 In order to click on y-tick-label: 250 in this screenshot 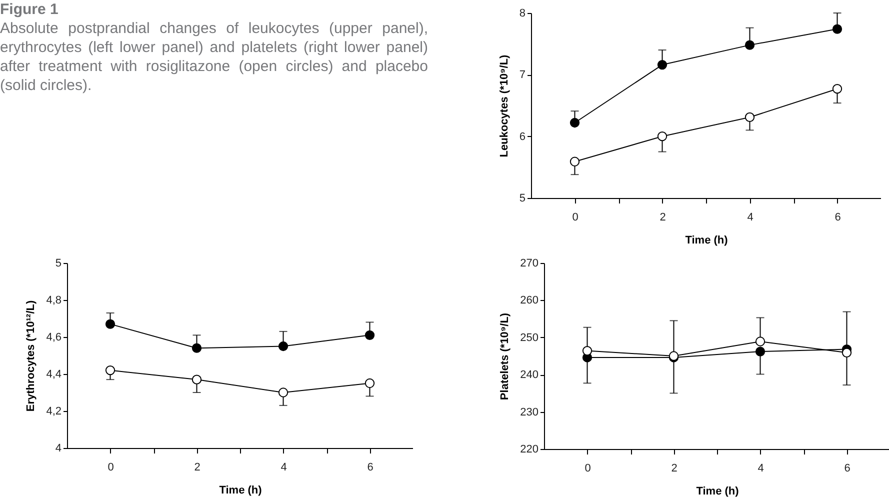, I will do `click(529, 338)`.